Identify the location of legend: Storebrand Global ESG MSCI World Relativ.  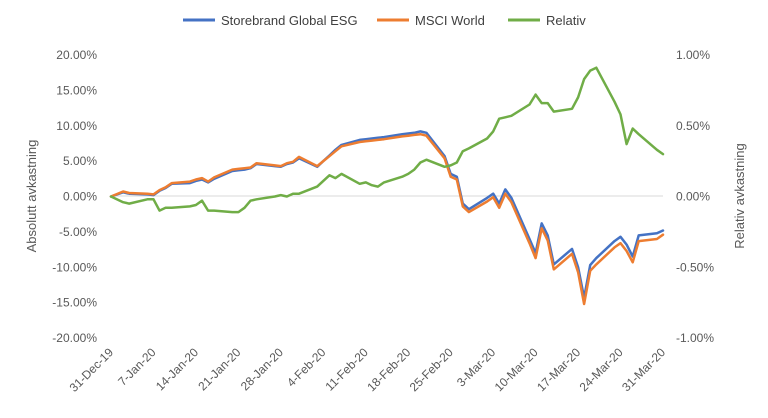
(384, 20).